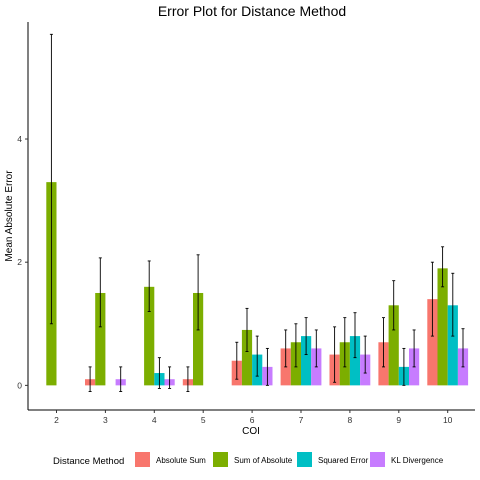  What do you see at coordinates (398, 420) in the screenshot?
I see `x-tick-label: 9` at bounding box center [398, 420].